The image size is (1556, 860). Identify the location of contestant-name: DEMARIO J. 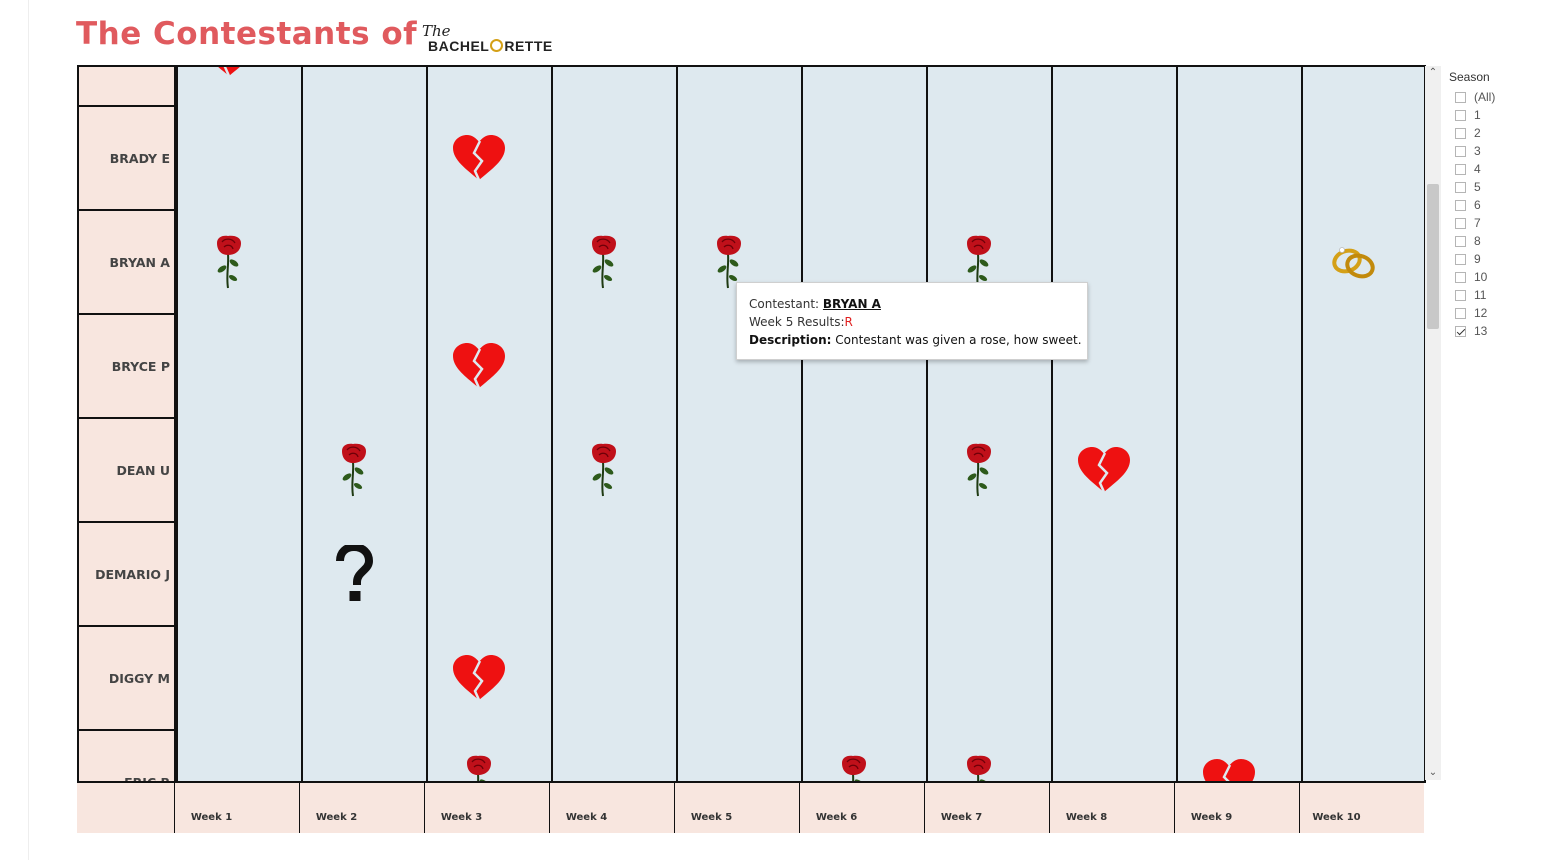
(132, 574).